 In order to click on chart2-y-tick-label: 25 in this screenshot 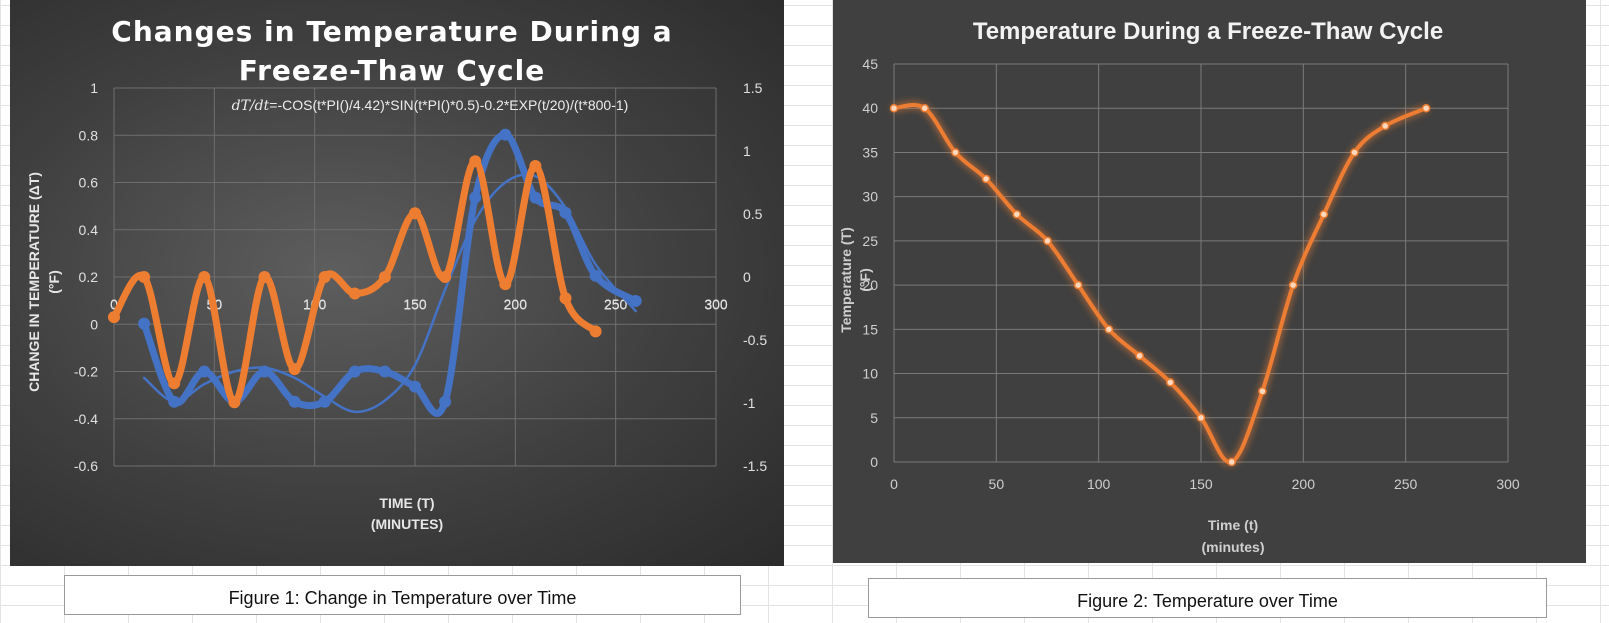, I will do `click(870, 241)`.